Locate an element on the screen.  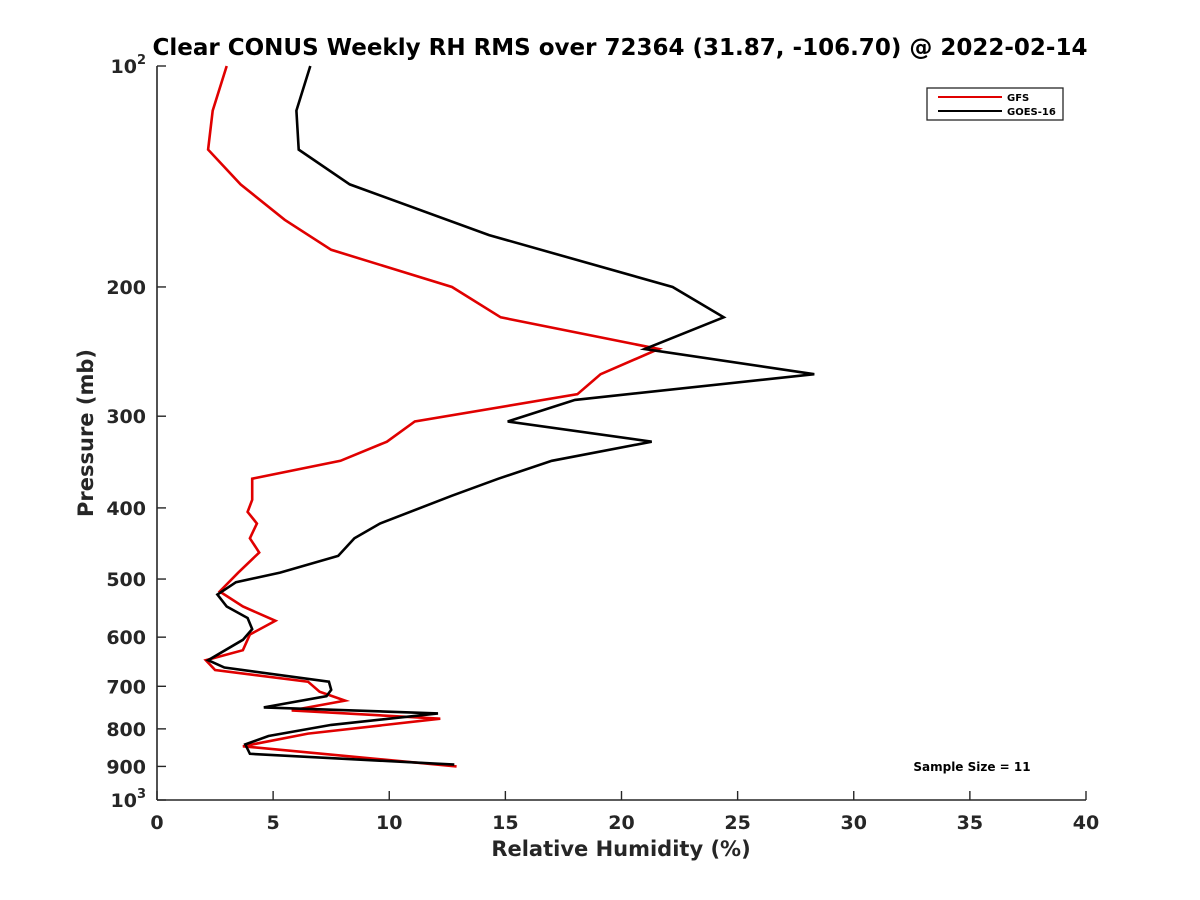
y-tick-label: 700 is located at coordinates (126, 687).